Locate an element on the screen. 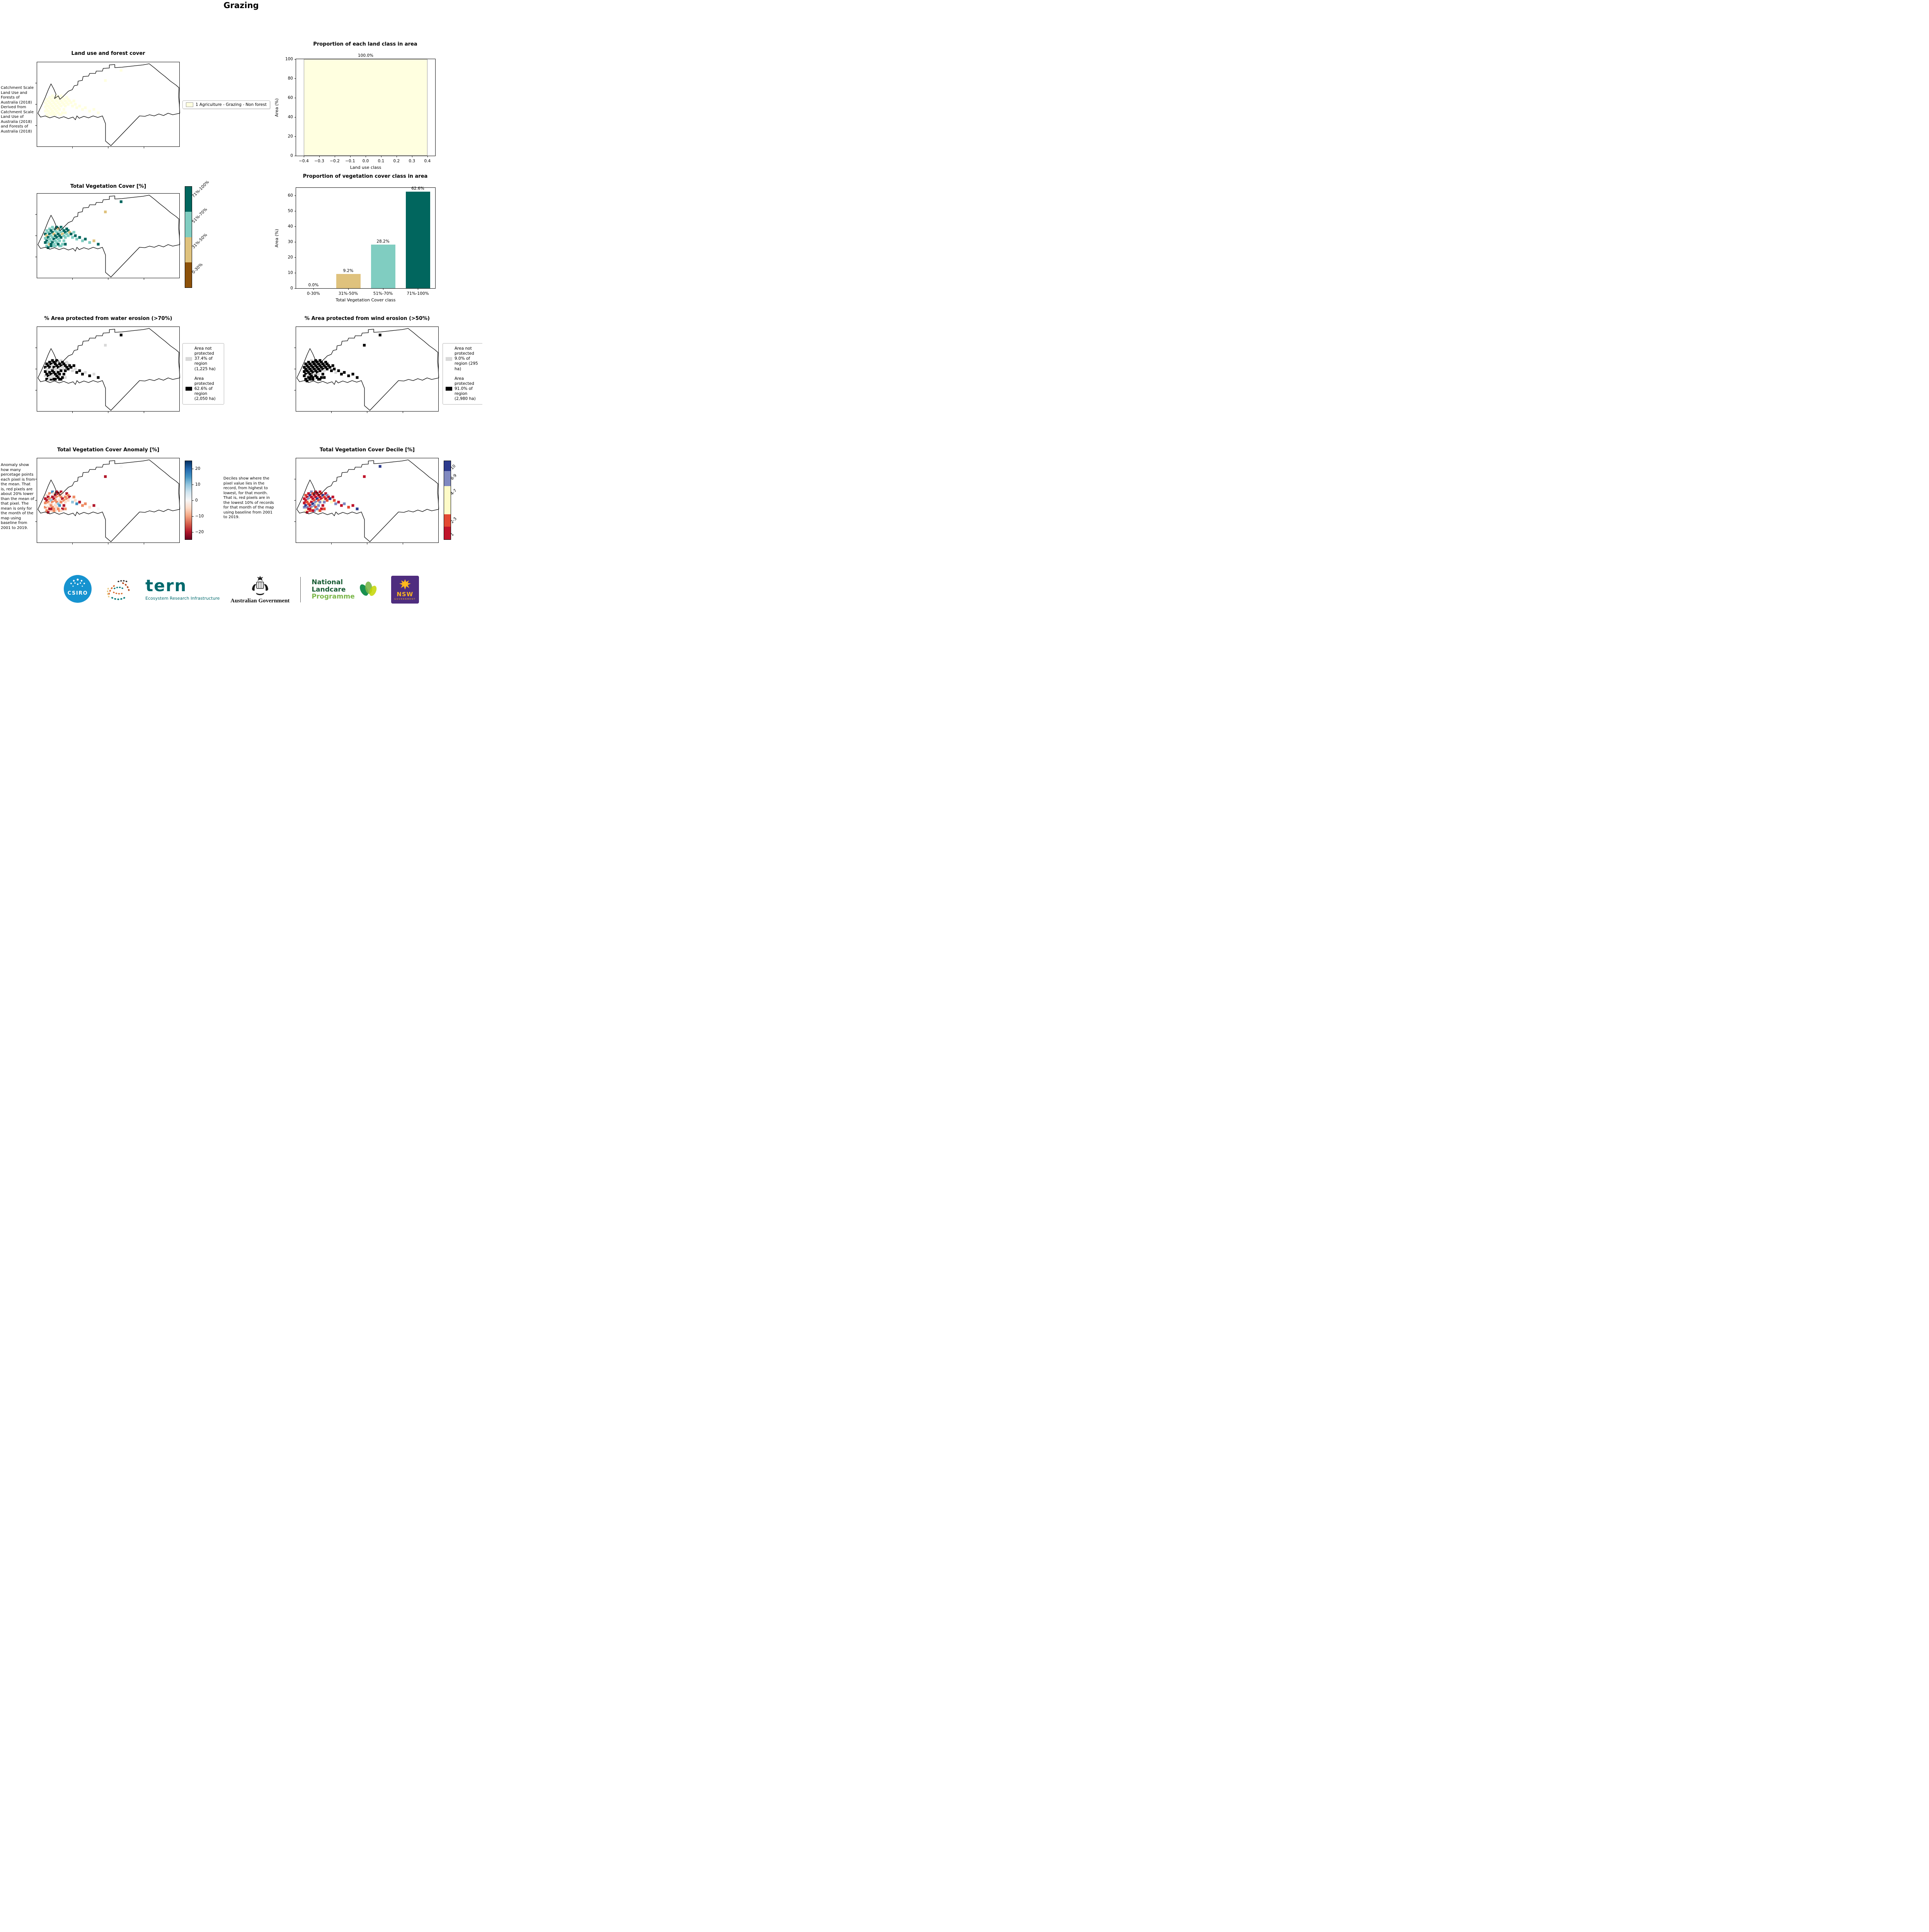  australian-government-logo: Australian Government is located at coordinates (259, 589).